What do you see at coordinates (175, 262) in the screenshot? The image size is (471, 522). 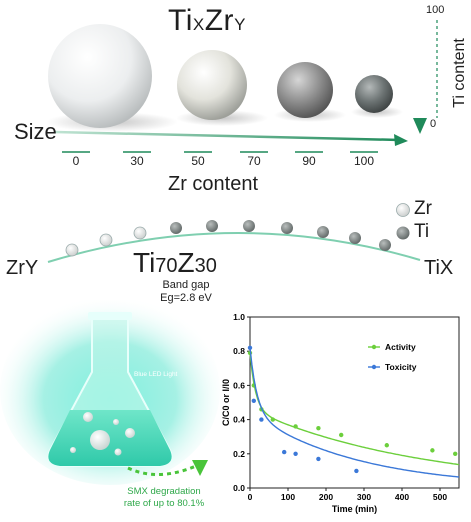 I see `optimal-composition-label: Ti70Z30` at bounding box center [175, 262].